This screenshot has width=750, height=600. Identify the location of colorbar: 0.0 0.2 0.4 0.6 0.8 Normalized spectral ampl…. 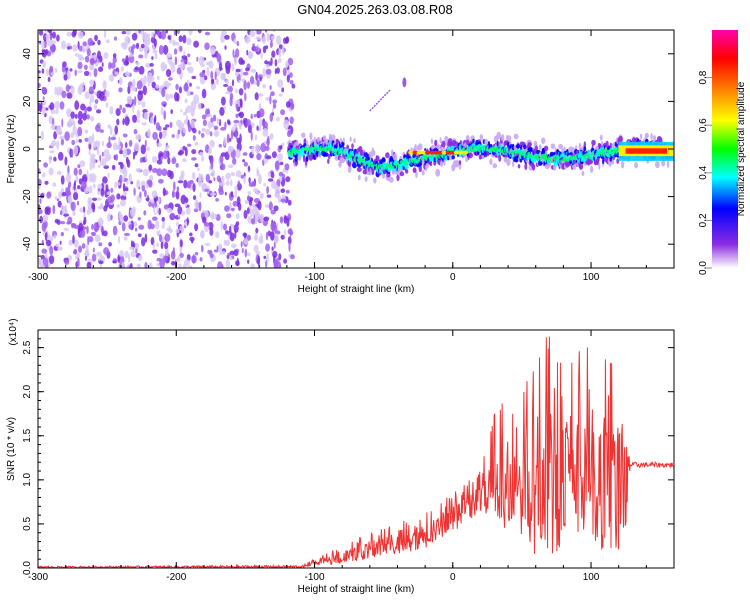
(722, 152).